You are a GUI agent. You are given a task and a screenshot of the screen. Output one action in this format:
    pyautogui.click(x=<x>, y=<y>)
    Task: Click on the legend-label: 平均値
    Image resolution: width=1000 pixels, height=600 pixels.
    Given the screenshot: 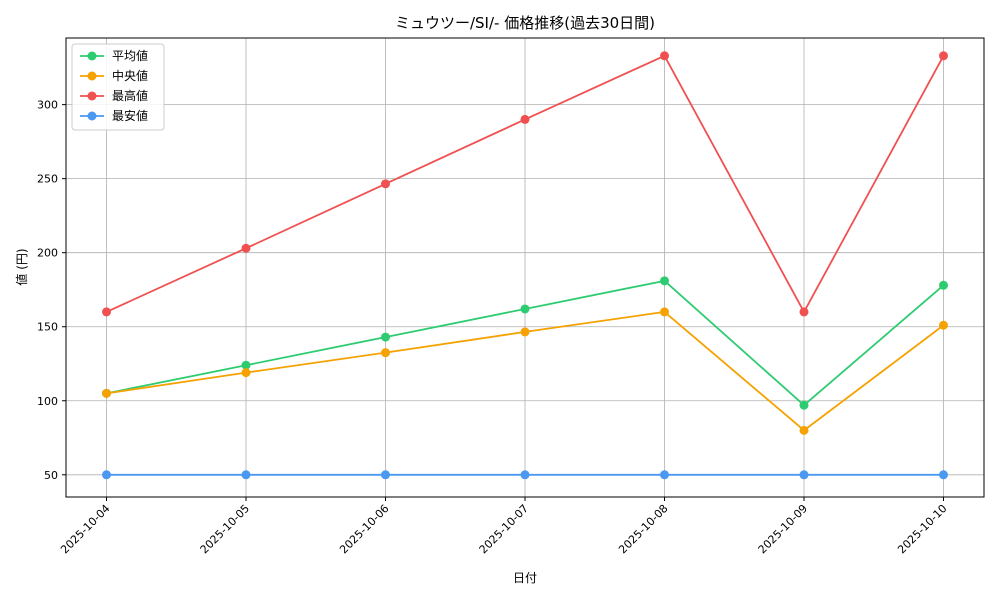 What is the action you would take?
    pyautogui.click(x=130, y=55)
    